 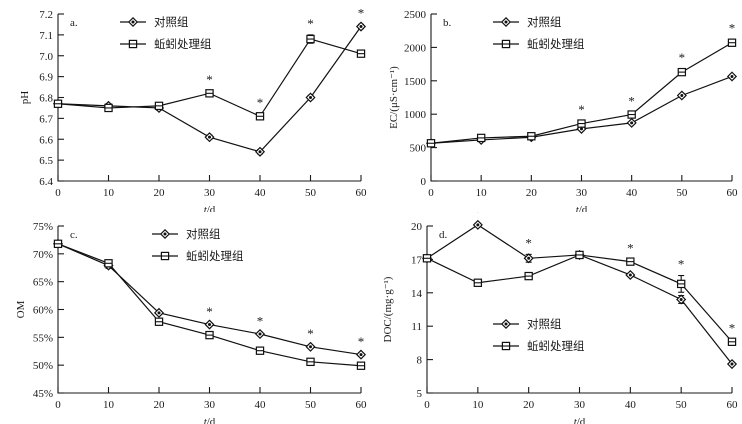 What do you see at coordinates (415, 48) in the screenshot?
I see `y-tick-label: 2000` at bounding box center [415, 48].